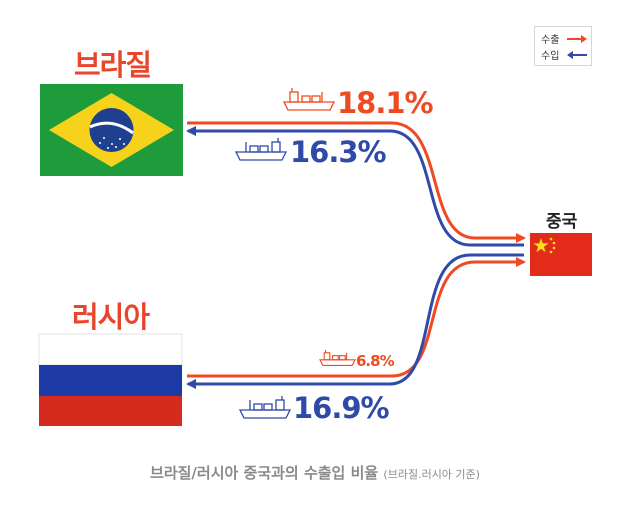 This screenshot has height=510, width=630. I want to click on ship-export-brazil-icon, so click(309, 99).